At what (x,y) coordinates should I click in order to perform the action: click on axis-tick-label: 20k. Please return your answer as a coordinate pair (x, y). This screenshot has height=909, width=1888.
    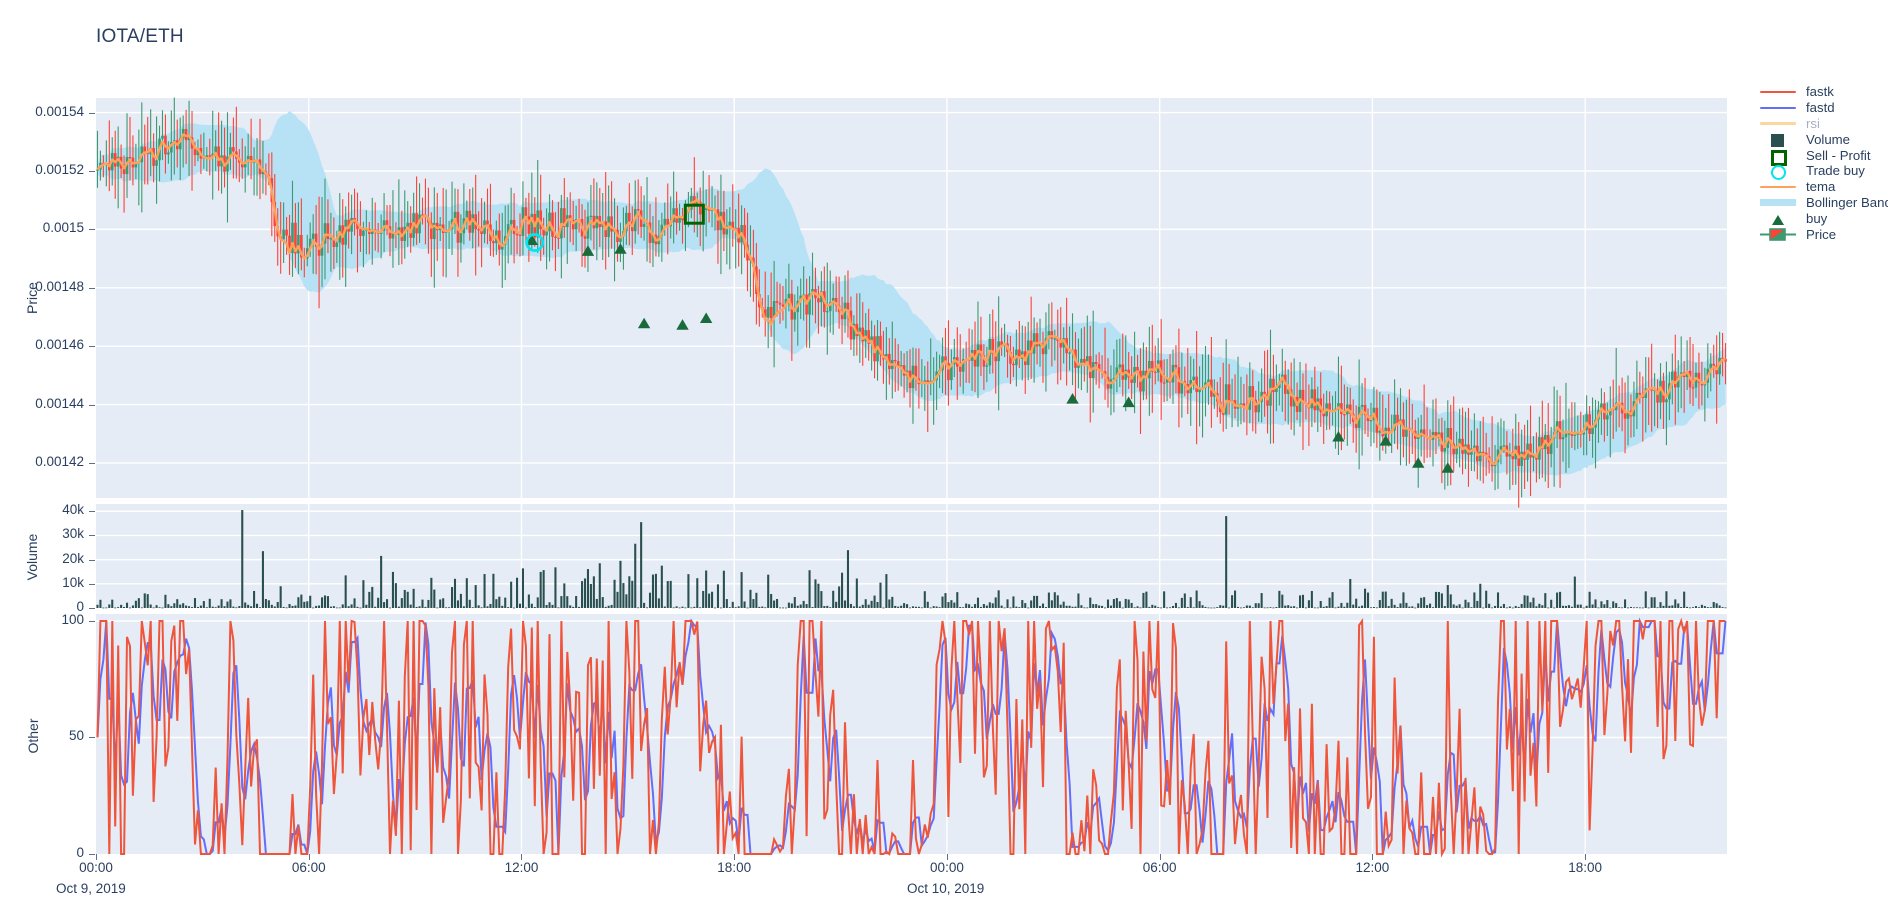
    Looking at the image, I should click on (73, 558).